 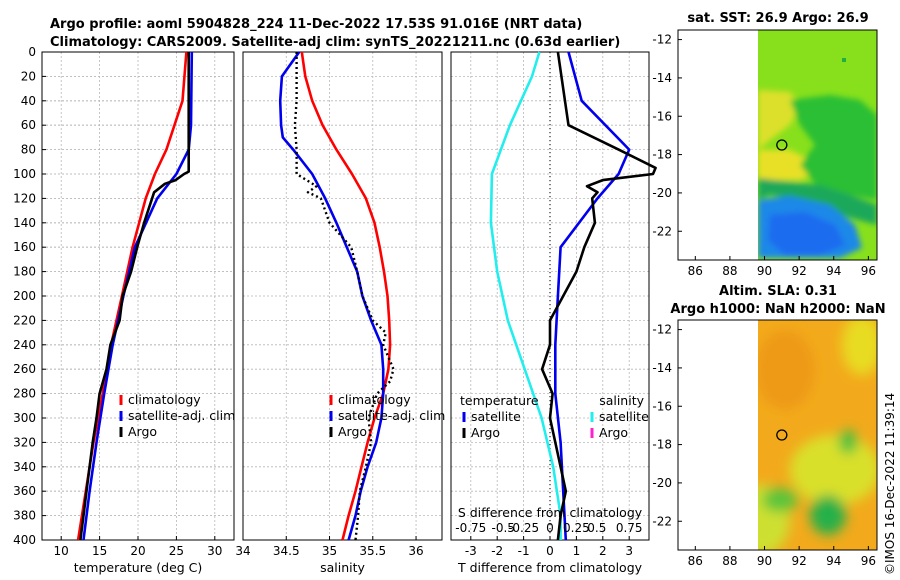 I want to click on y-tick-label: 400, so click(x=24, y=540).